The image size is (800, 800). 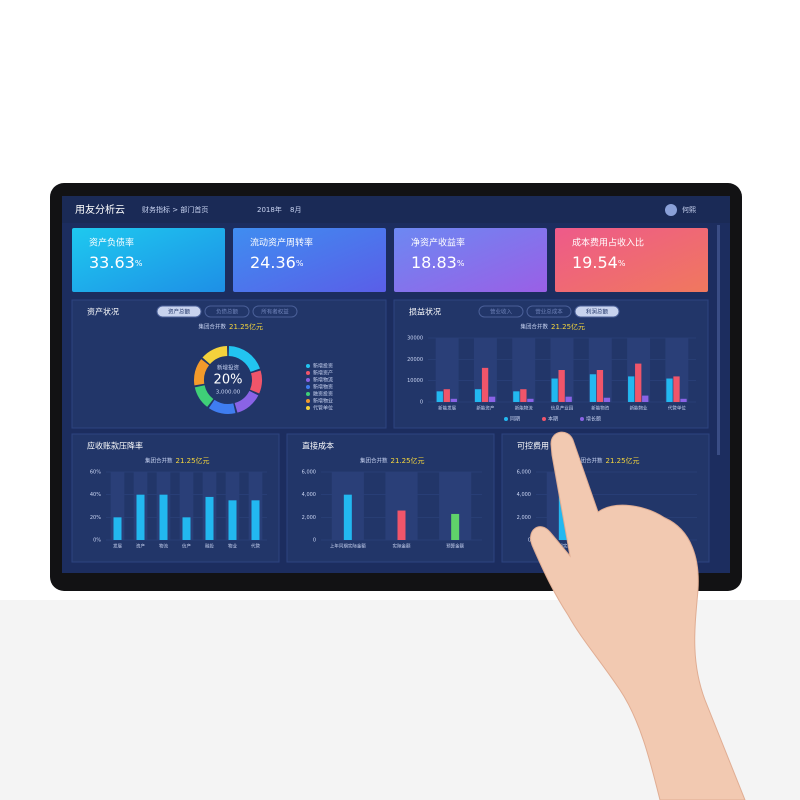 What do you see at coordinates (228, 393) in the screenshot?
I see `center-amount: 3,000.00` at bounding box center [228, 393].